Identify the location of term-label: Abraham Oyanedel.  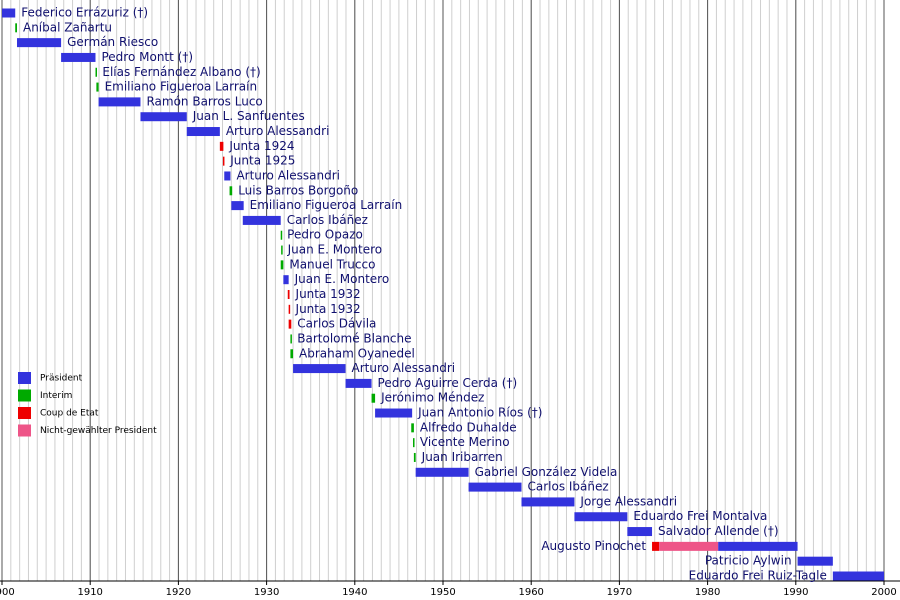
(357, 353).